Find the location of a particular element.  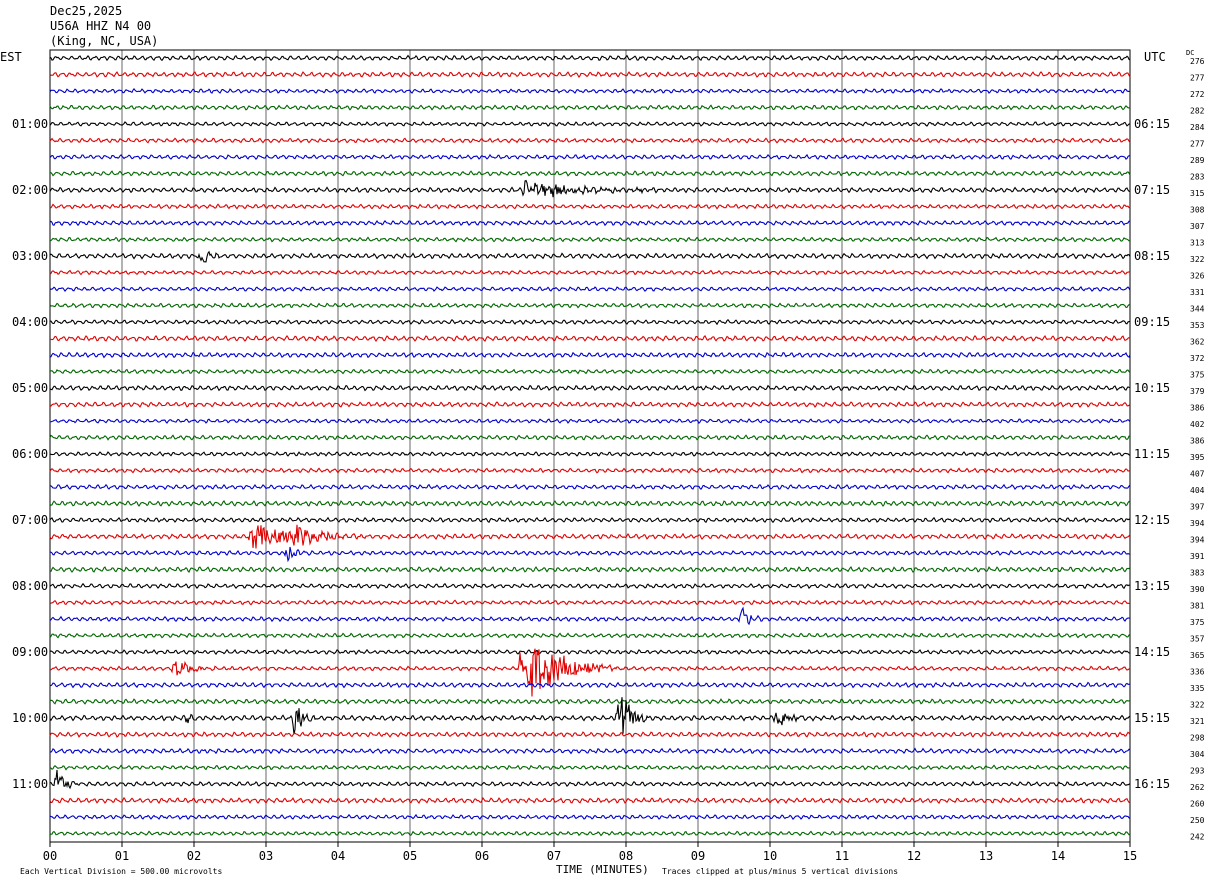

dc-offset-label: 304 is located at coordinates (1197, 754).